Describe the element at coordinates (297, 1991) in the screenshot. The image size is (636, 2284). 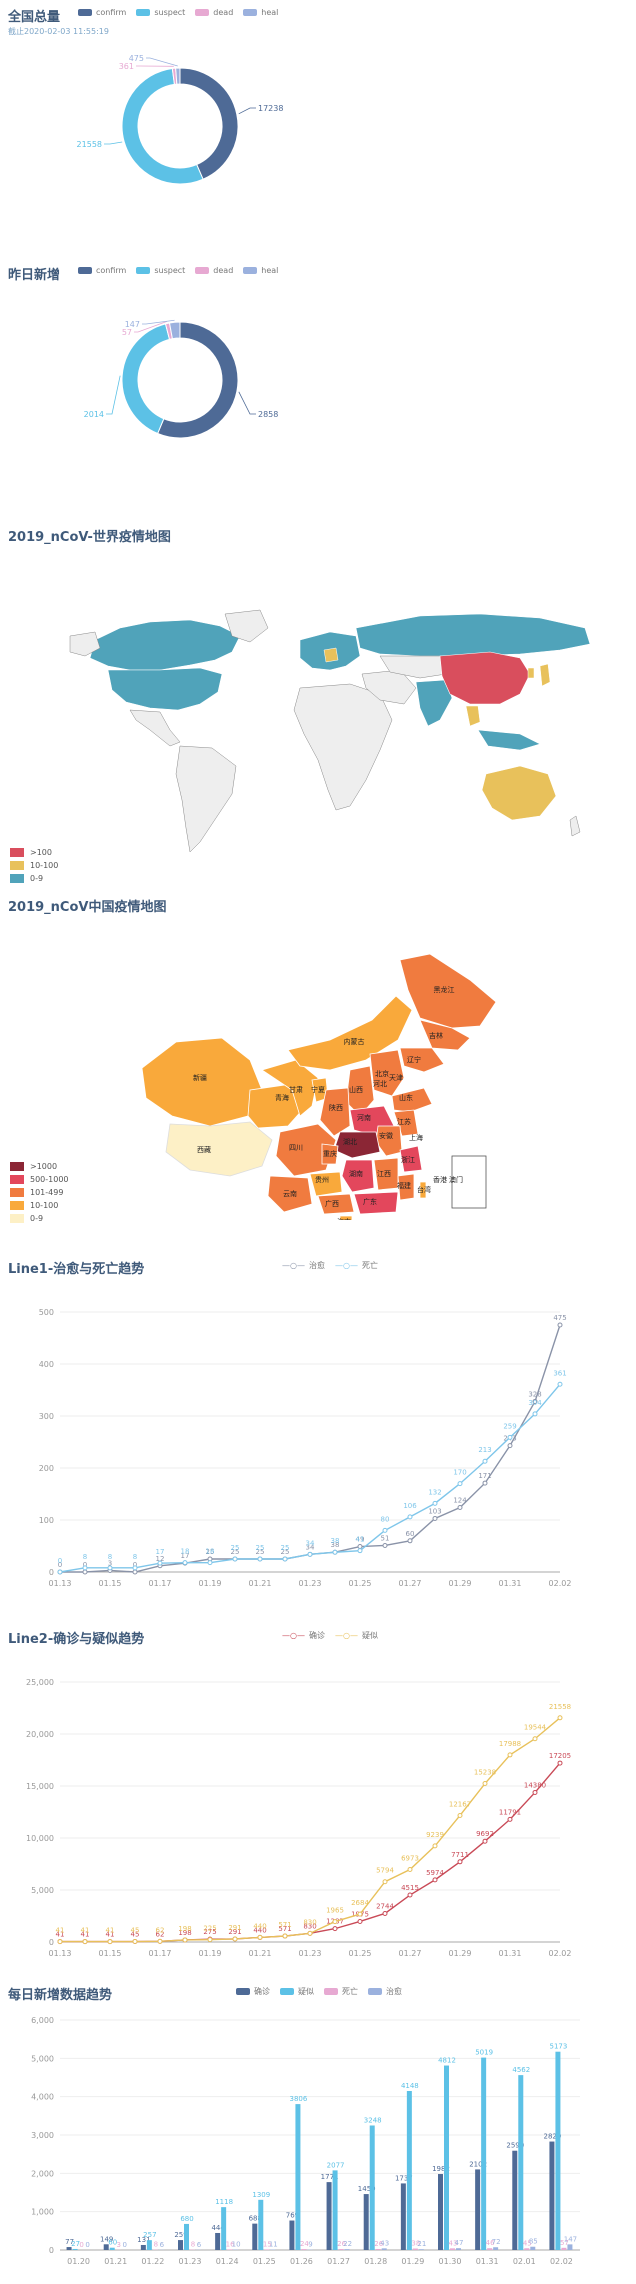
I see `legend-item-suspect: 疑似` at that location.